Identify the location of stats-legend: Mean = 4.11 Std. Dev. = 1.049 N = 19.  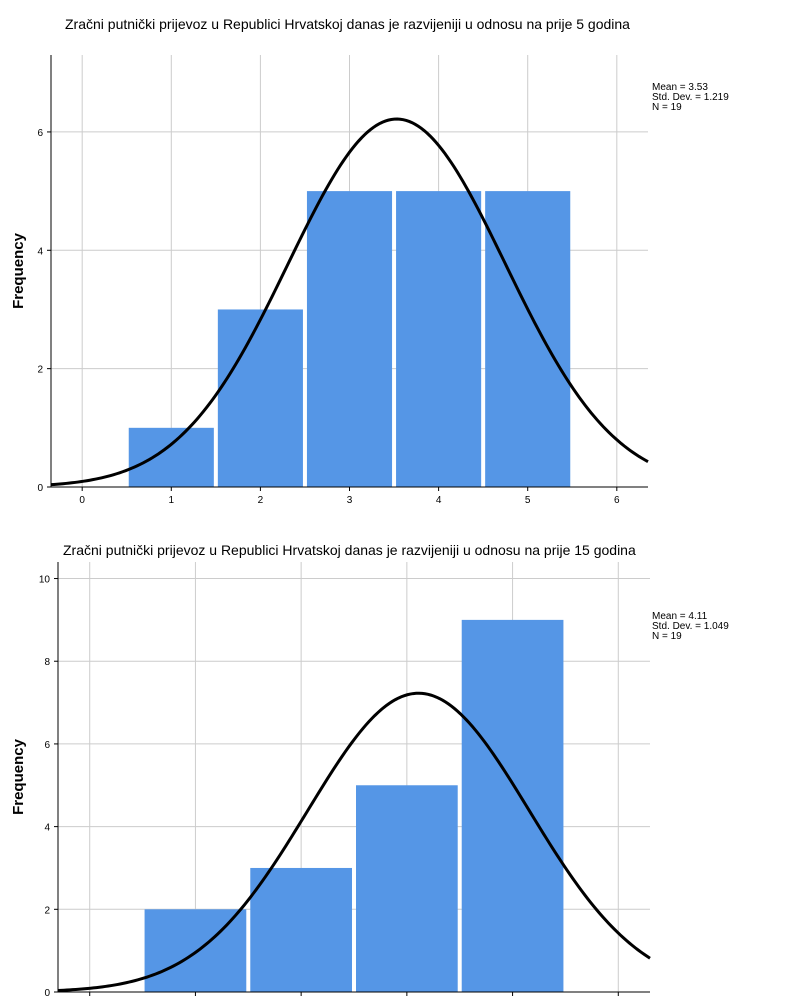
(690, 627).